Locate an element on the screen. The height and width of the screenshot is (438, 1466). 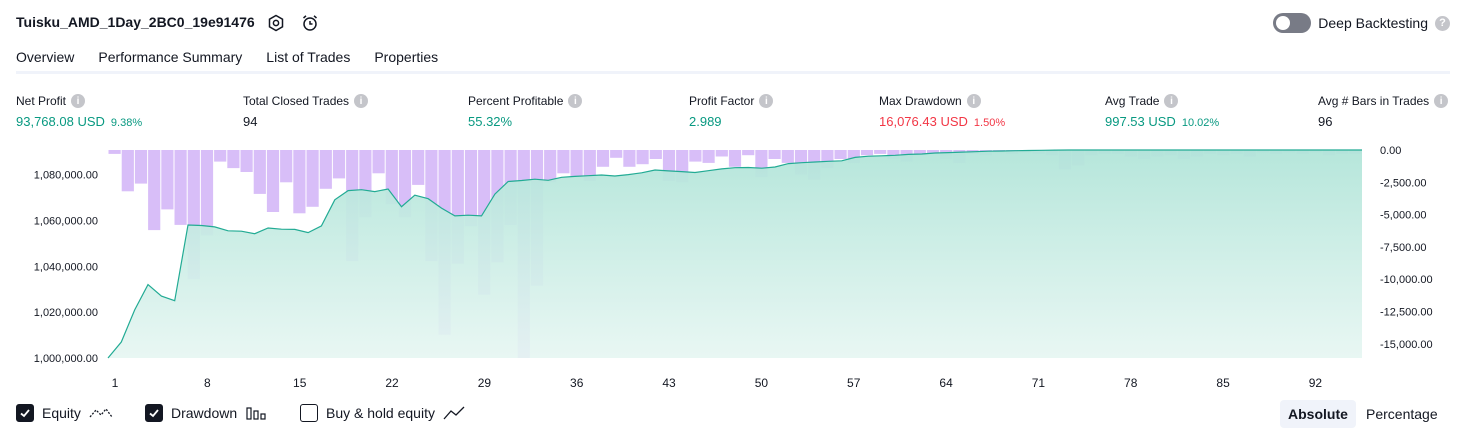
legend-drawdown: Drawdown is located at coordinates (206, 413).